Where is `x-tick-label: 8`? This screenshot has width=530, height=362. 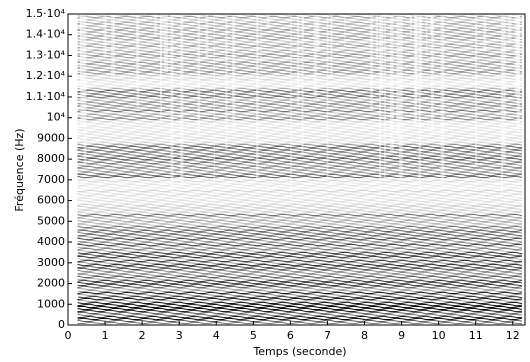 x-tick-label: 8 is located at coordinates (364, 335).